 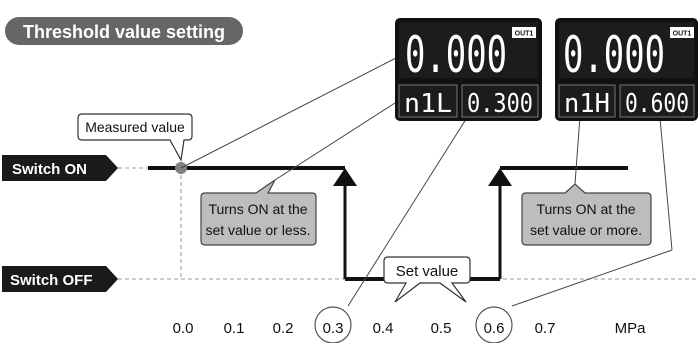 I want to click on axis-tick-label: 0.6, so click(x=494, y=328).